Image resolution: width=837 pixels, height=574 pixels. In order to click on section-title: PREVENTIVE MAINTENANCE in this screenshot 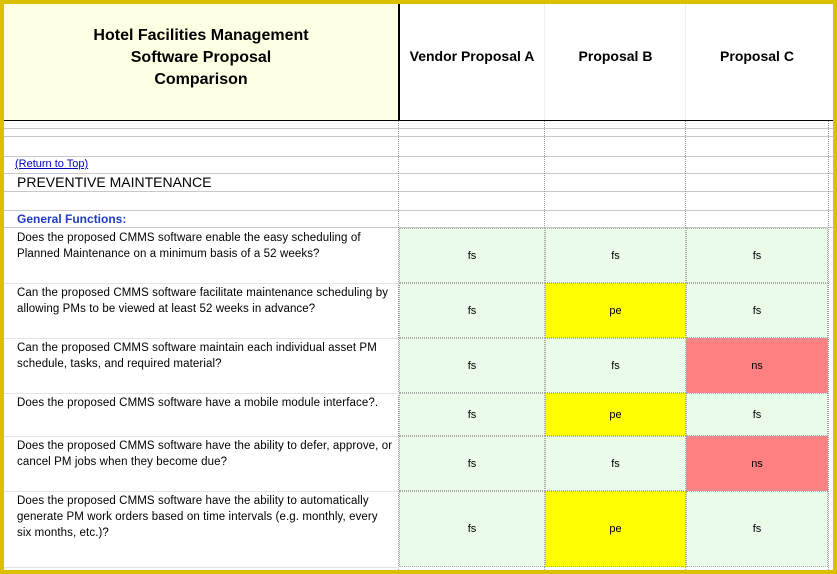, I will do `click(114, 182)`.